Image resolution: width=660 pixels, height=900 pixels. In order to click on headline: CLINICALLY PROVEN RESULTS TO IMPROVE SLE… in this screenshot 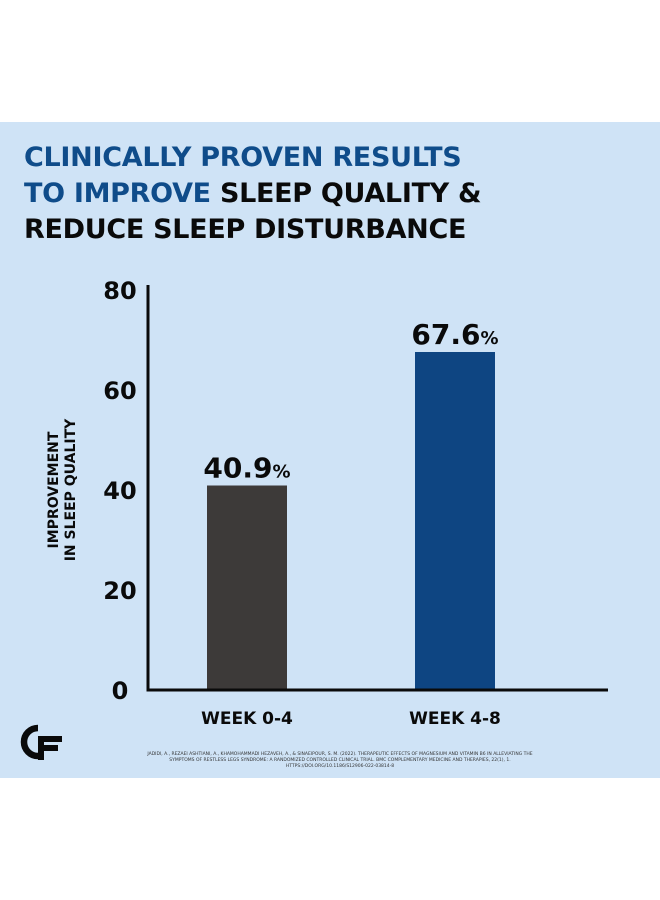, I will do `click(334, 194)`.